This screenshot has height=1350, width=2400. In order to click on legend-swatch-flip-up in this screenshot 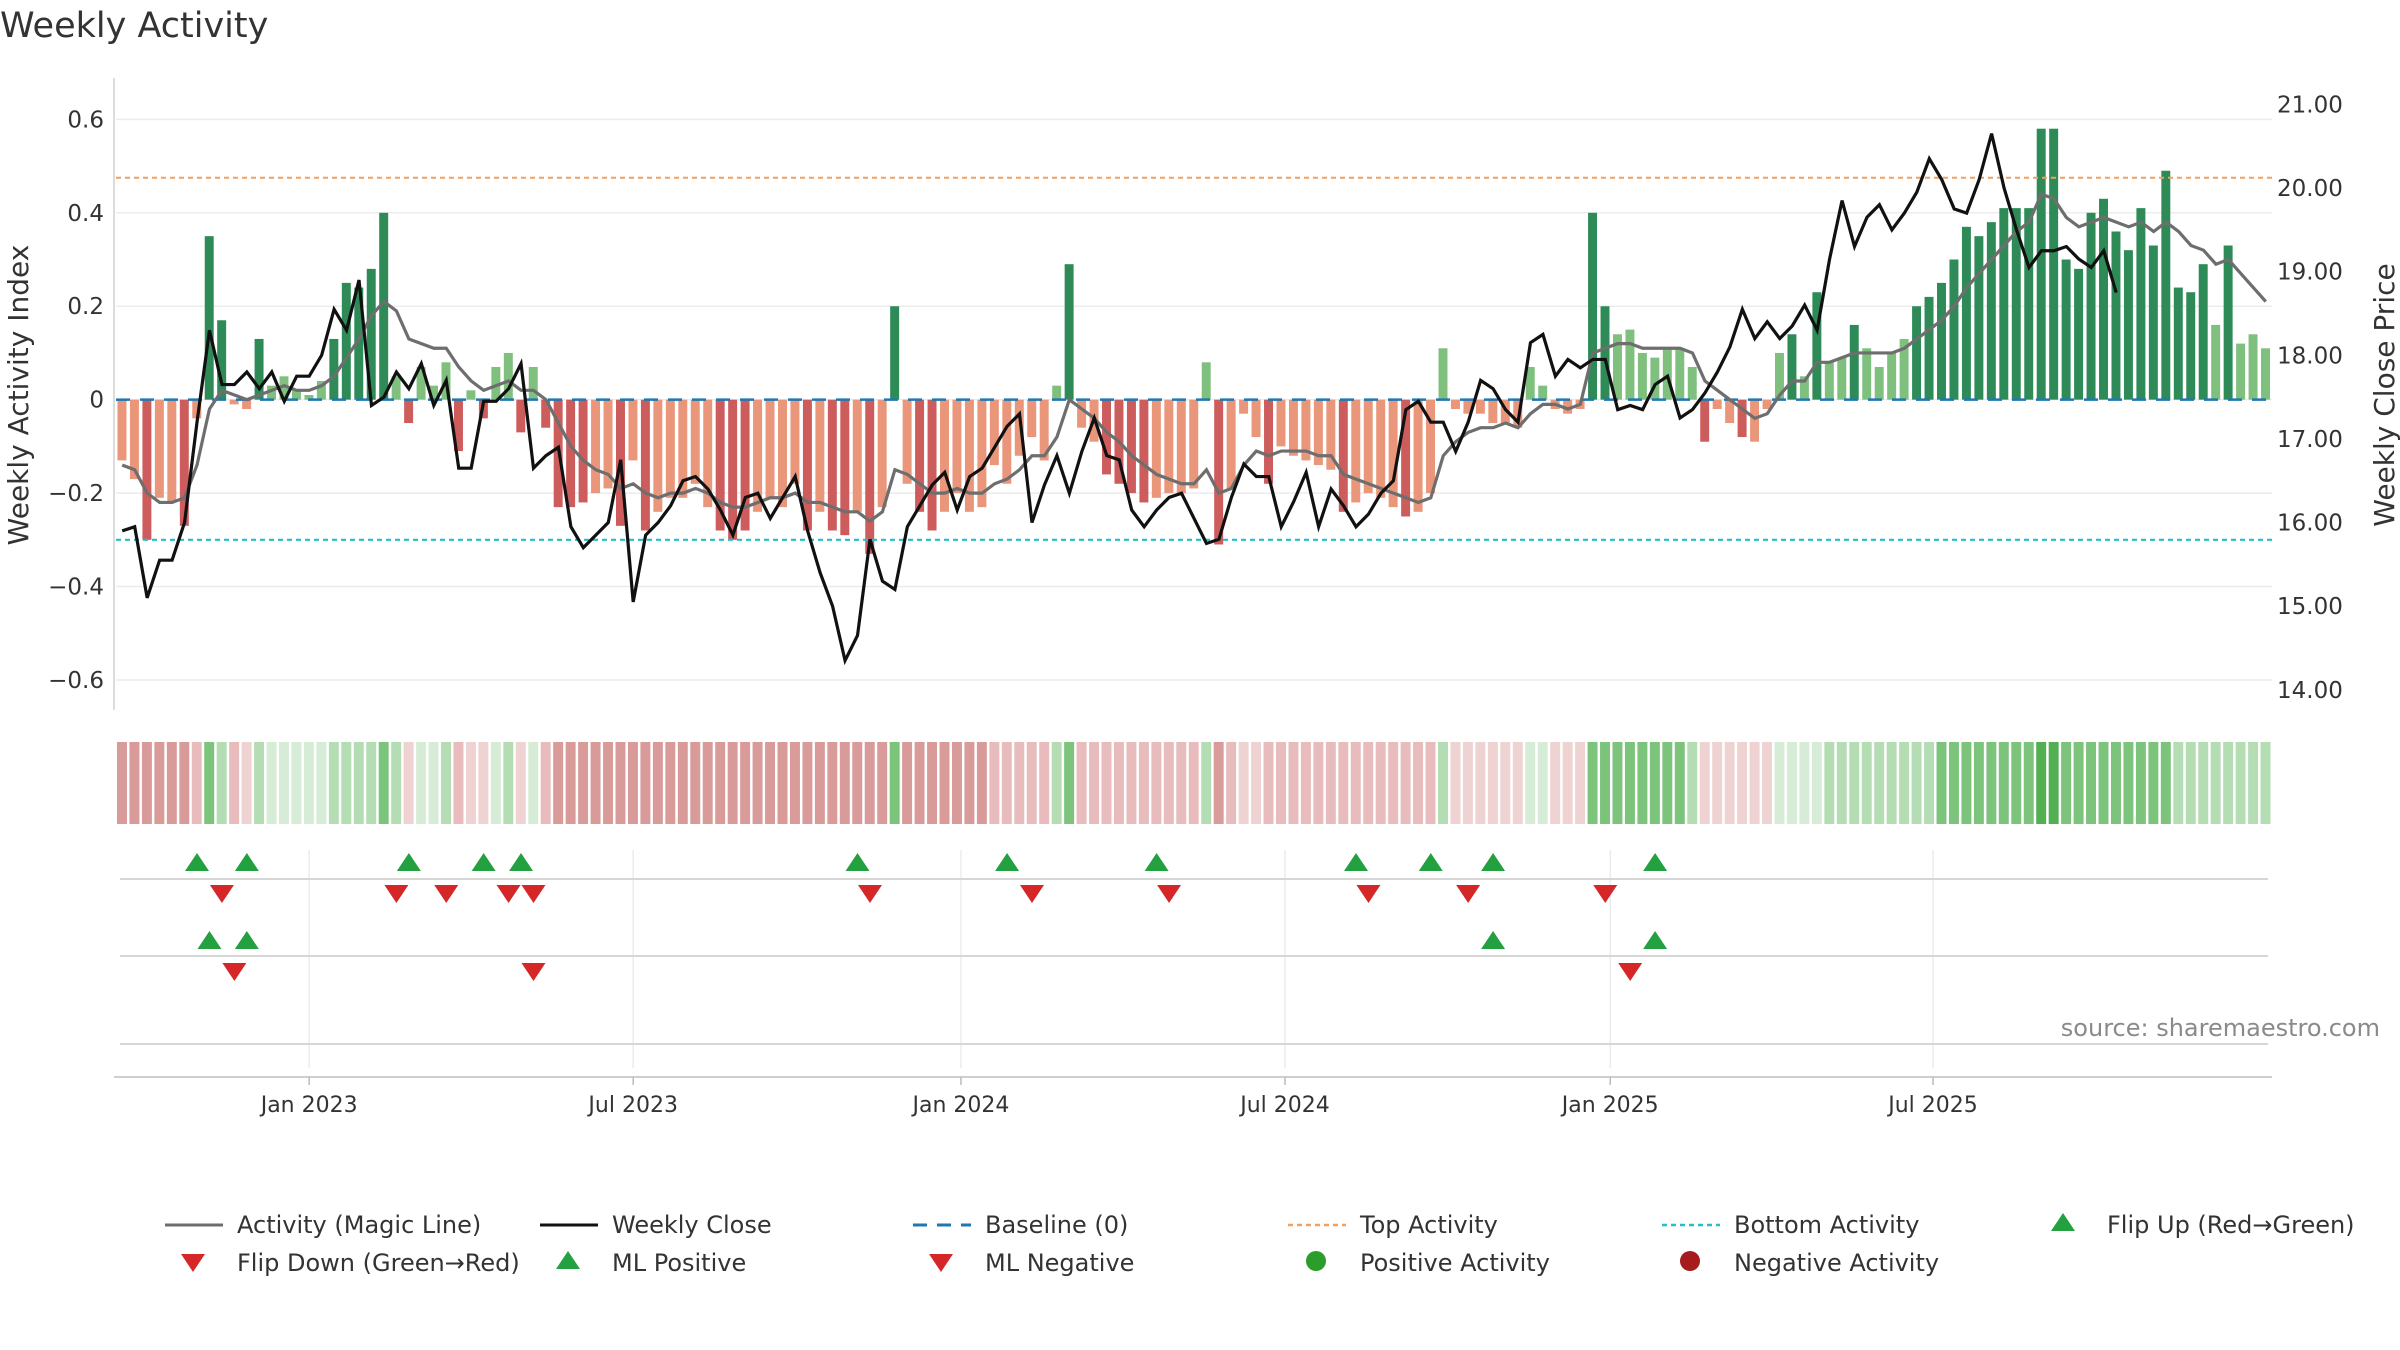, I will do `click(2063, 1222)`.